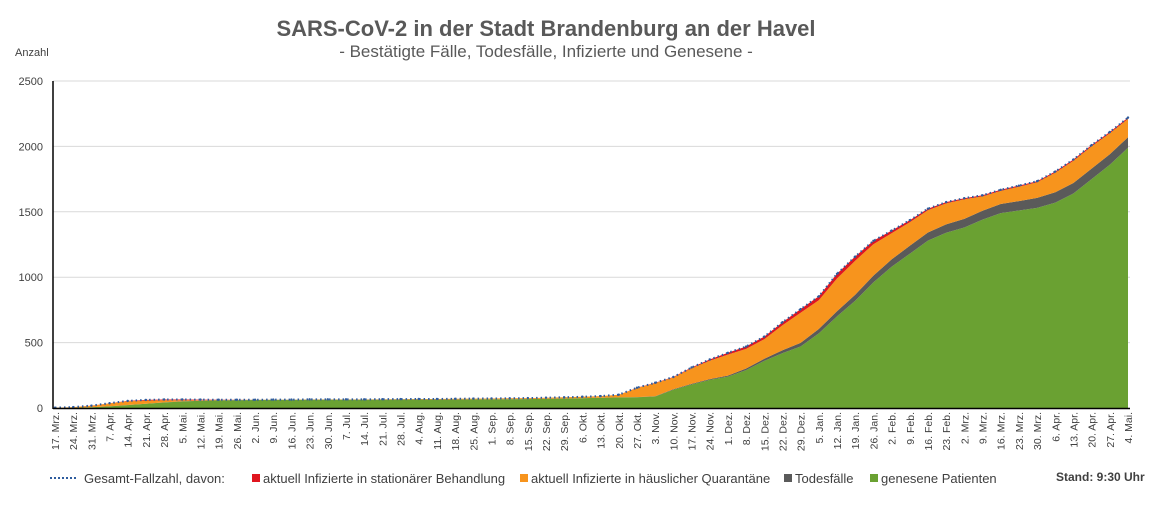  Describe the element at coordinates (311, 430) in the screenshot. I see `x-tick-label: 23. Jun.` at that location.